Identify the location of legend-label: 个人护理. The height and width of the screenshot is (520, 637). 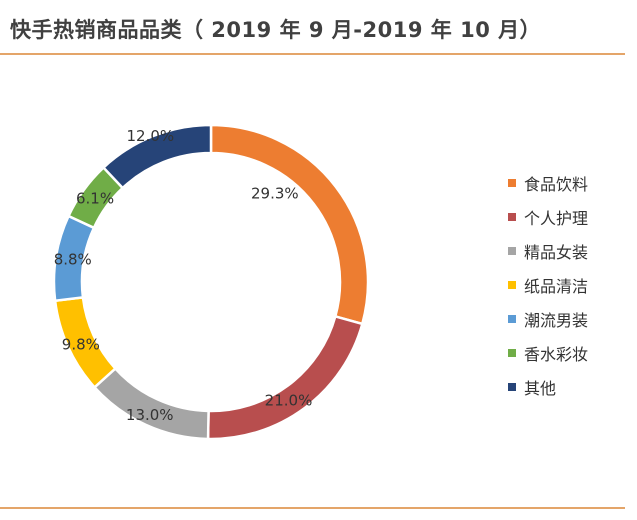
(556, 218).